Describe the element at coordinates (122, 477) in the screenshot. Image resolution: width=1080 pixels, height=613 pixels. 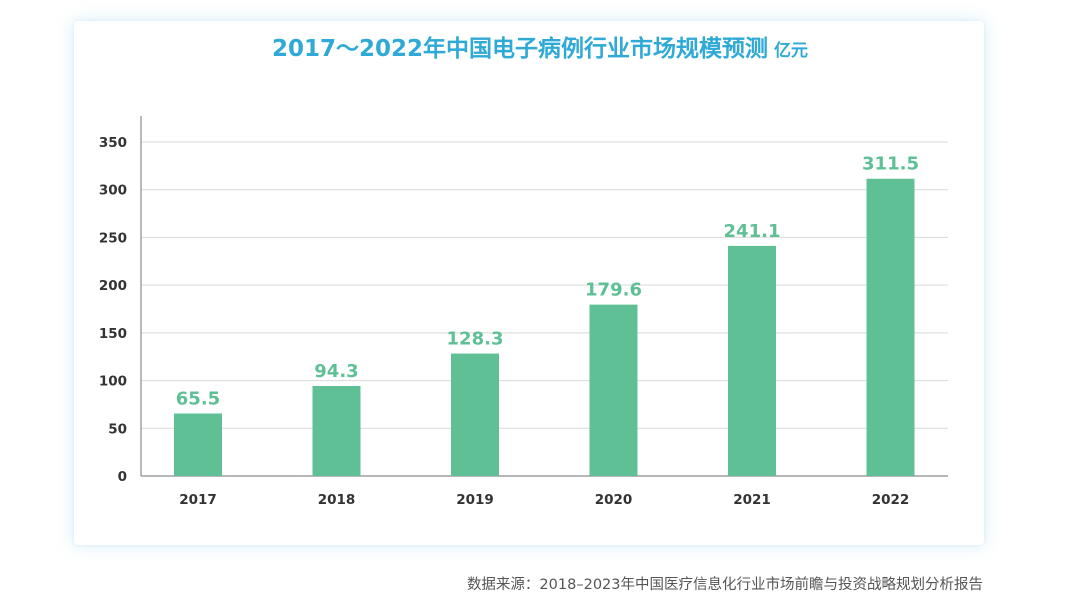
I see `y-tick-label: 0` at that location.